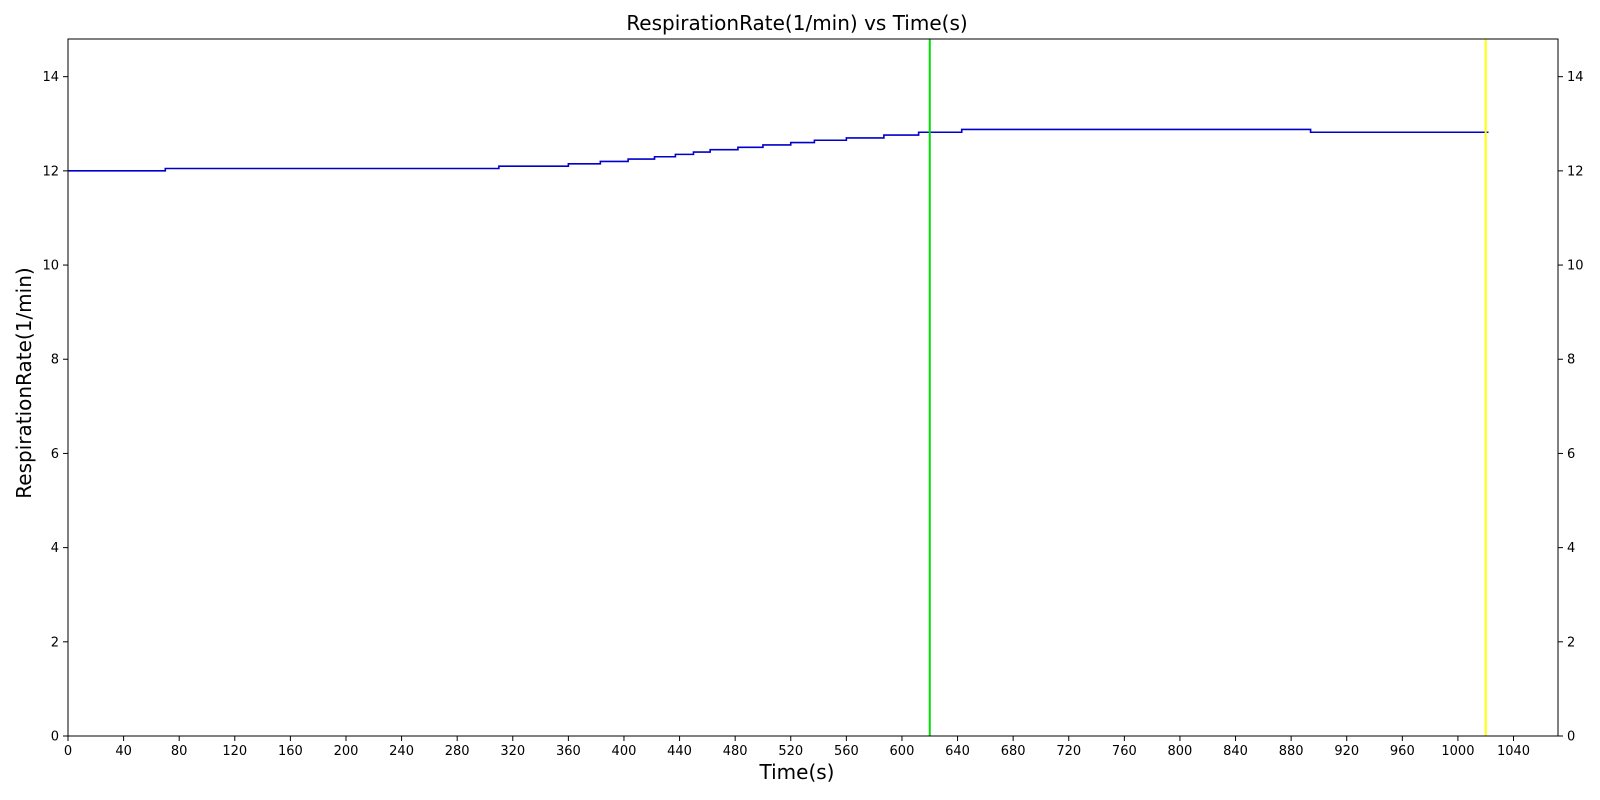 This screenshot has width=1600, height=800. I want to click on y-tick-label-left: 6, so click(55, 454).